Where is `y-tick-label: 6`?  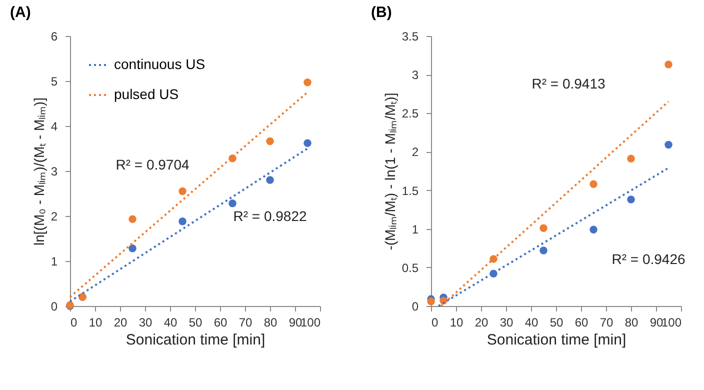 y-tick-label: 6 is located at coordinates (54, 37).